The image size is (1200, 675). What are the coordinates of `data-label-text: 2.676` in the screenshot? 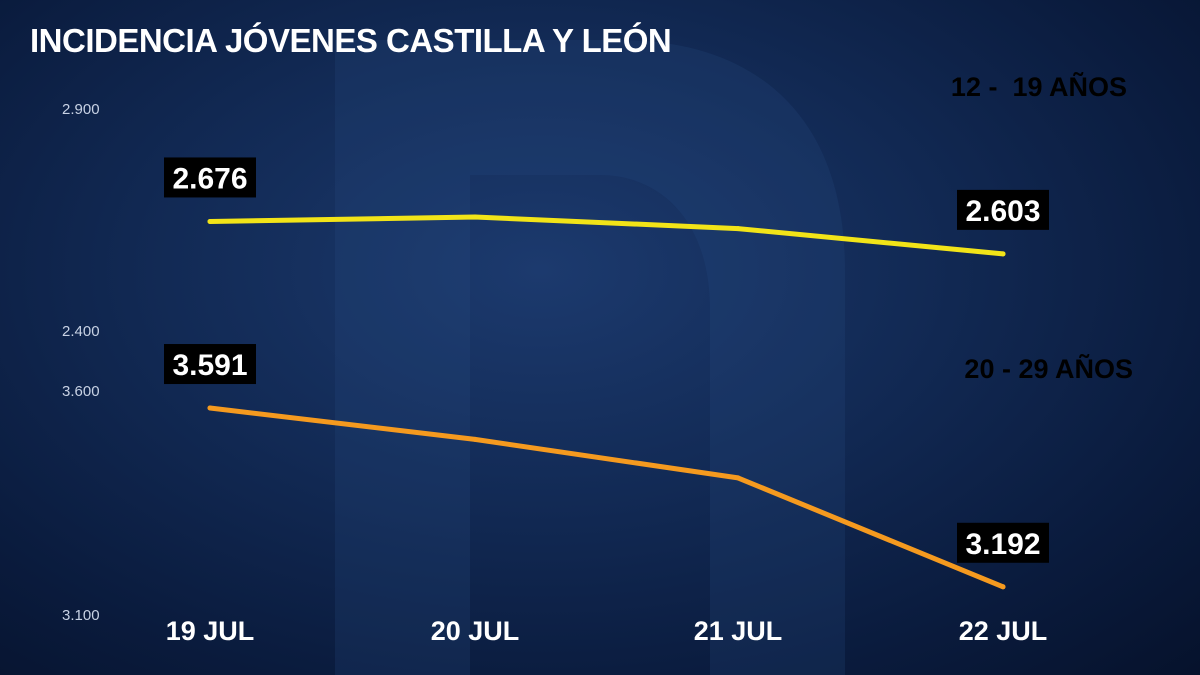 It's located at (209, 178).